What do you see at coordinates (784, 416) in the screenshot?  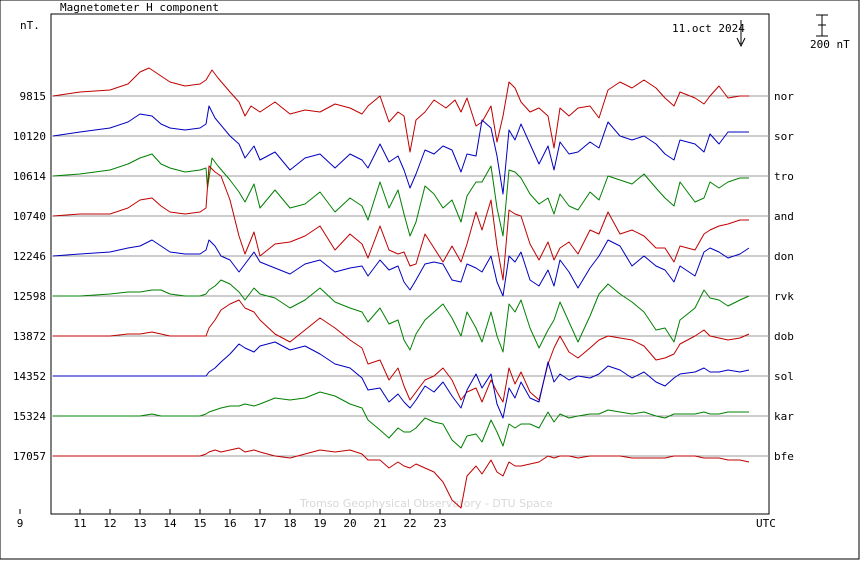 I see `station-label-kar: kar` at bounding box center [784, 416].